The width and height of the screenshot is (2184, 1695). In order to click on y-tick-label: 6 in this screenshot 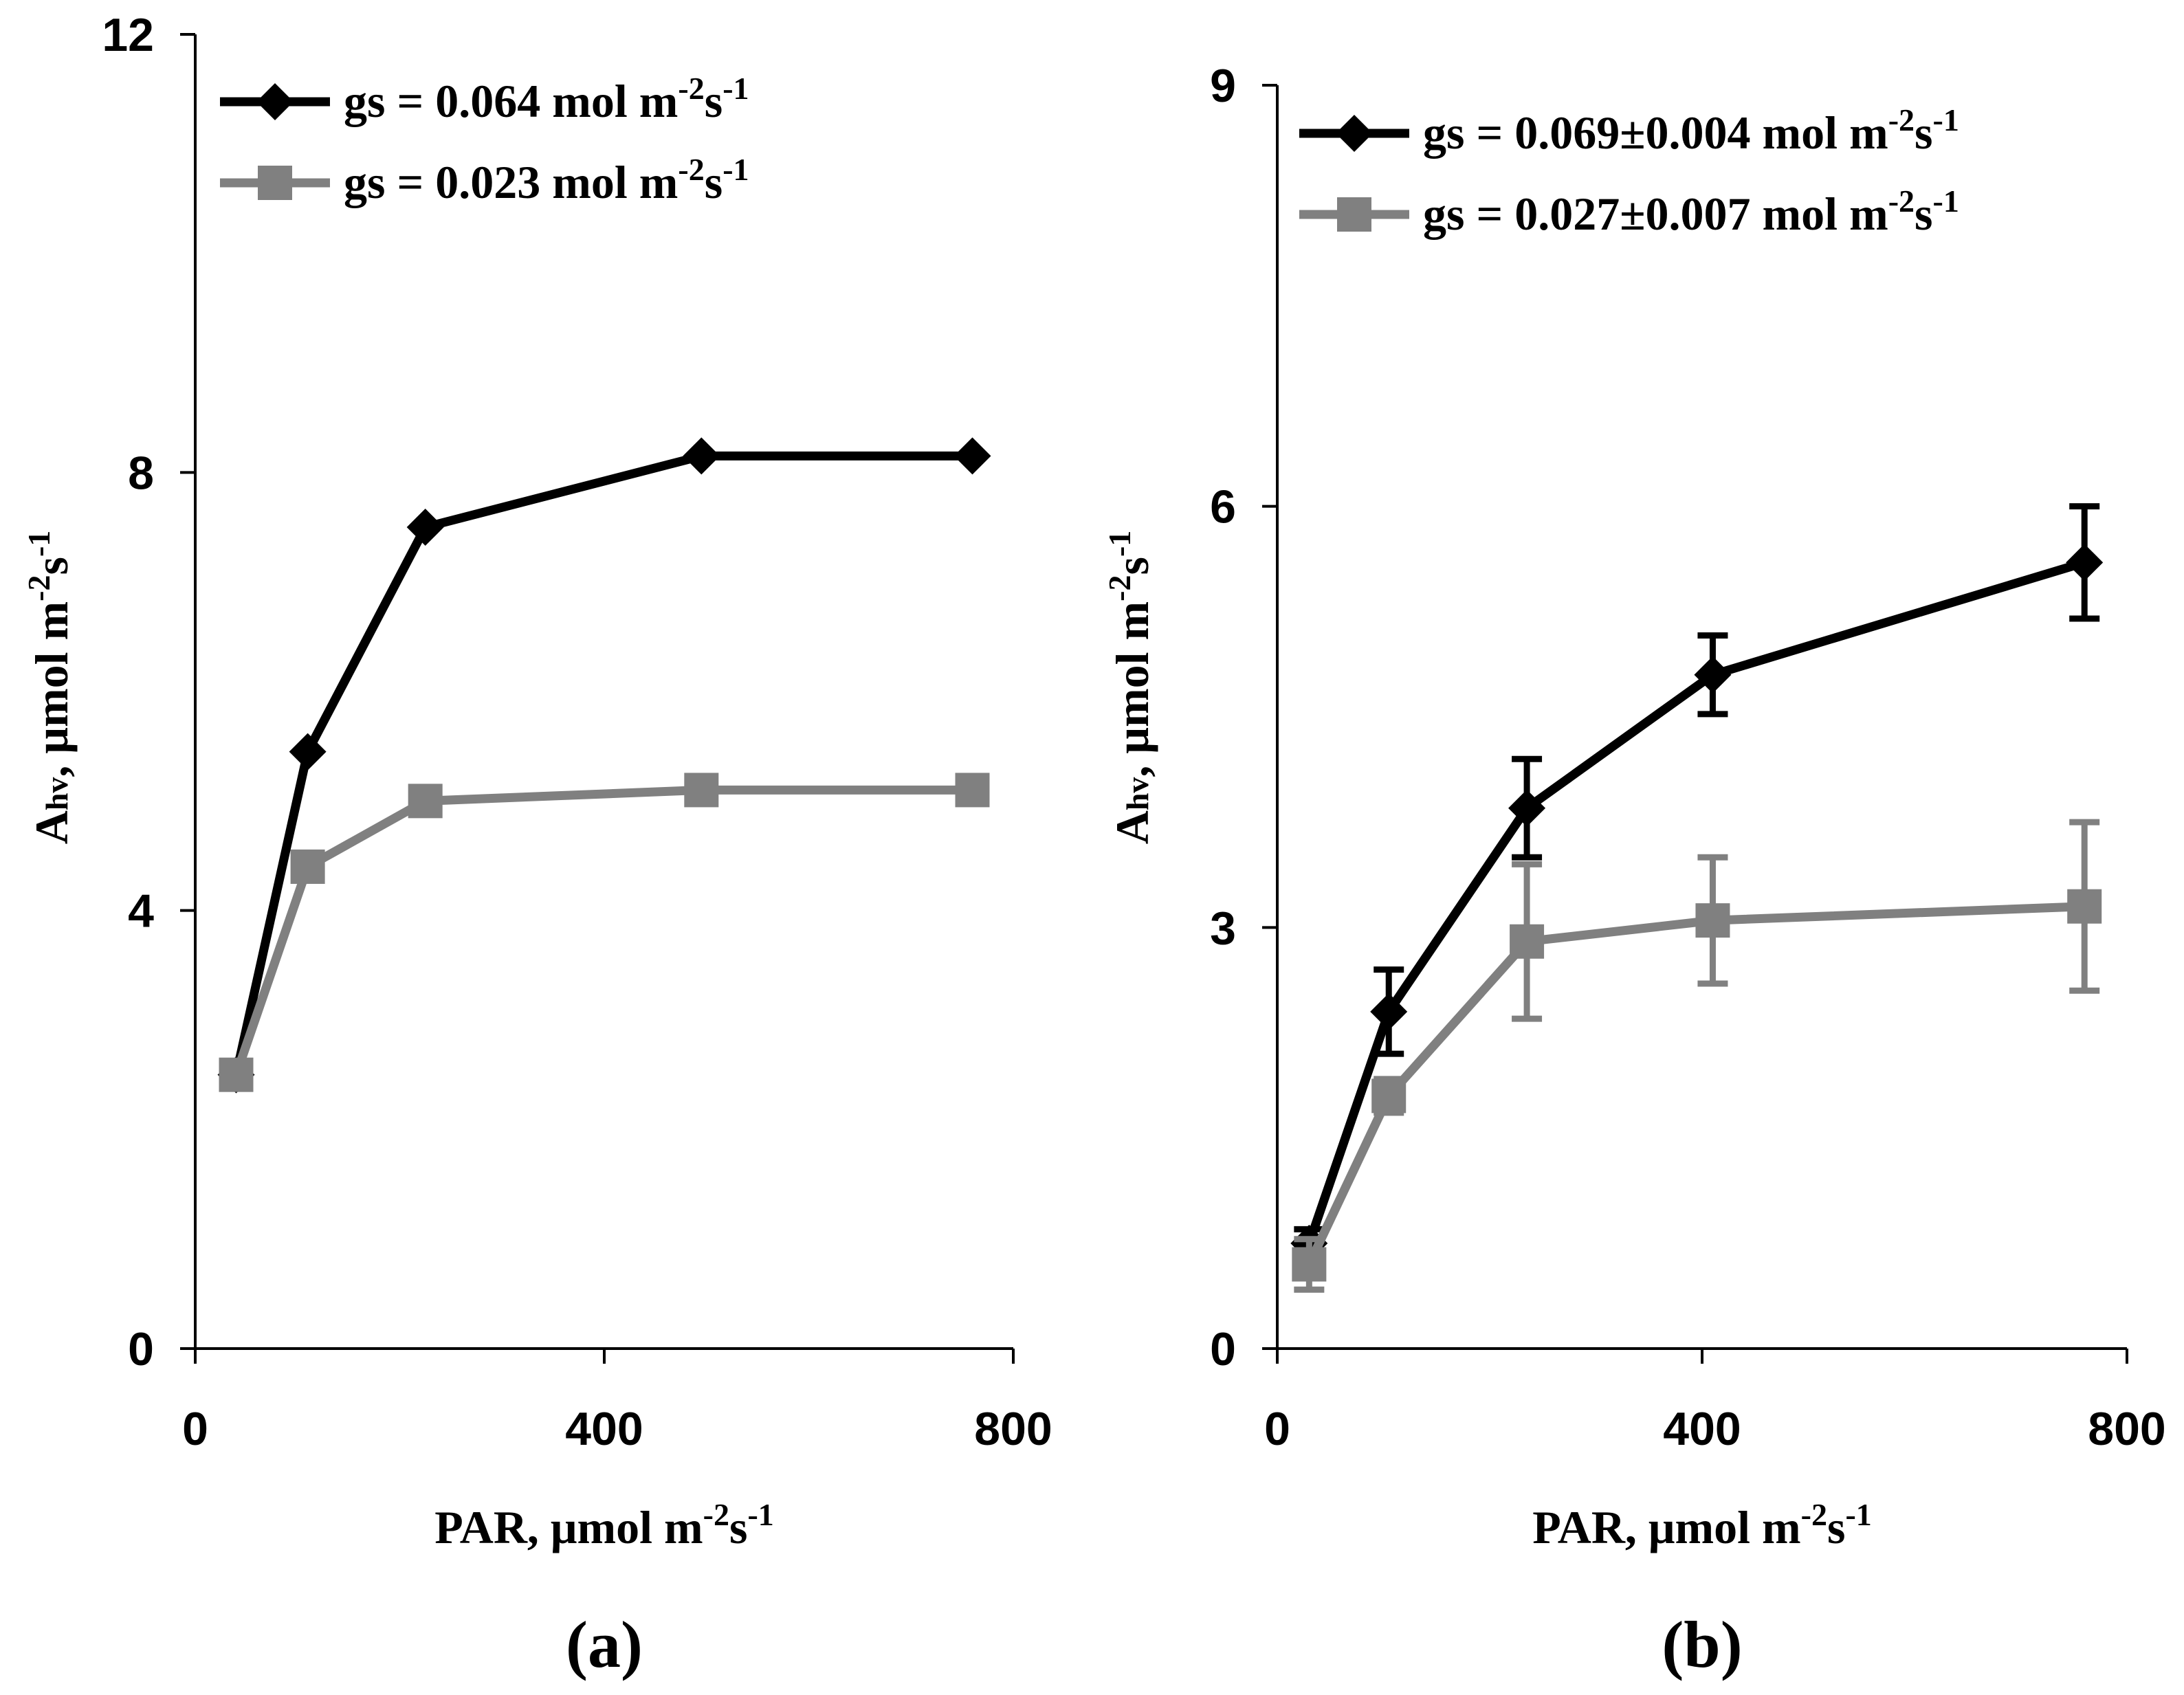, I will do `click(1223, 507)`.